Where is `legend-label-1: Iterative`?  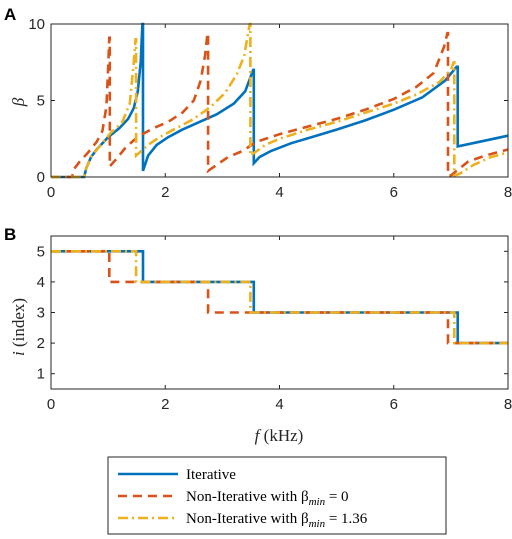
legend-label-1: Iterative is located at coordinates (211, 475).